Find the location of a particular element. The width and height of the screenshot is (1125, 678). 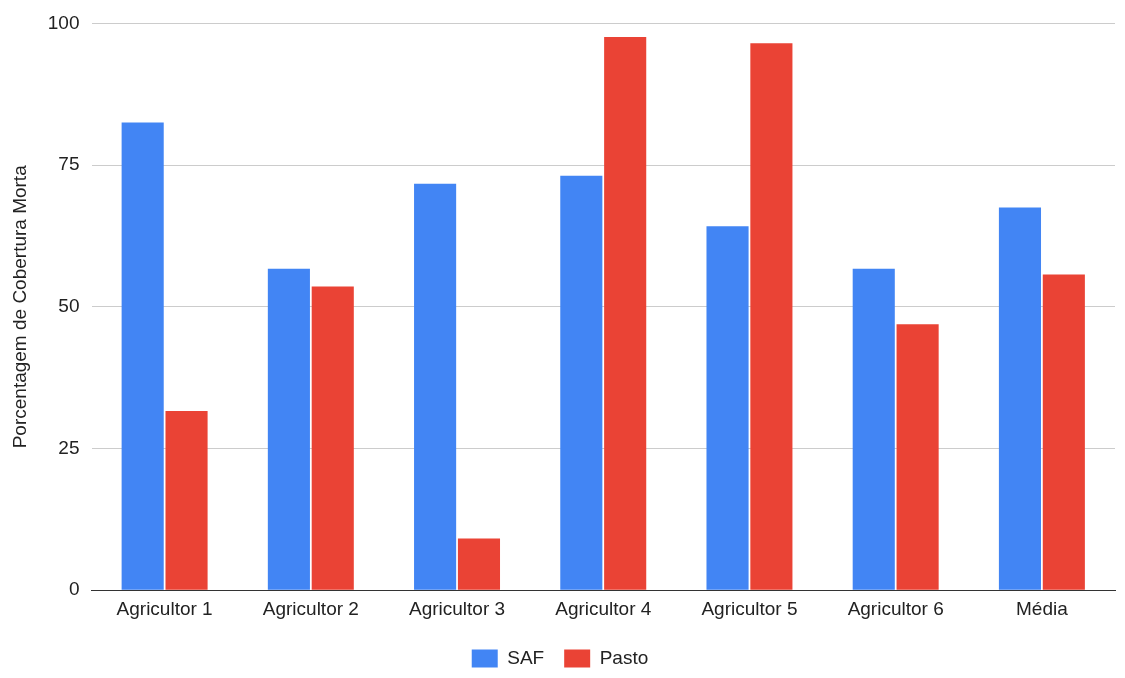

y-tick-label: 25 is located at coordinates (69, 447).